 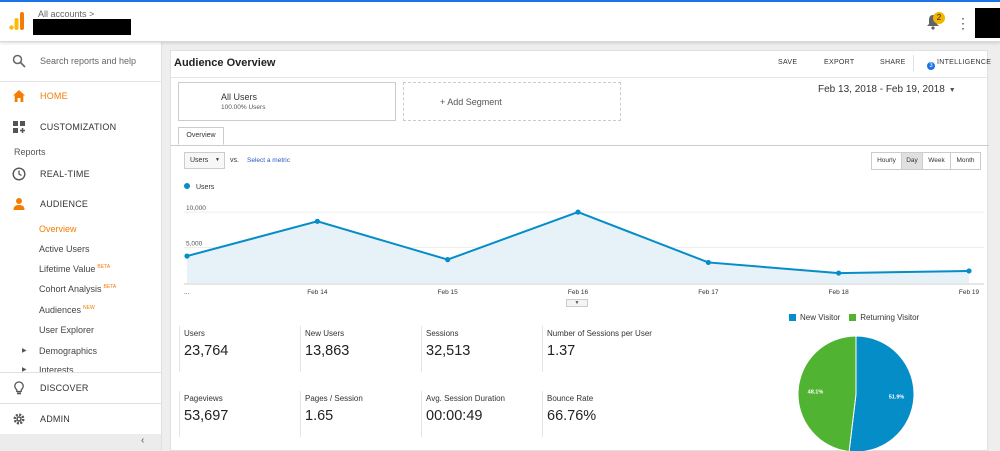 What do you see at coordinates (196, 208) in the screenshot?
I see `y-tick-label: 10,000` at bounding box center [196, 208].